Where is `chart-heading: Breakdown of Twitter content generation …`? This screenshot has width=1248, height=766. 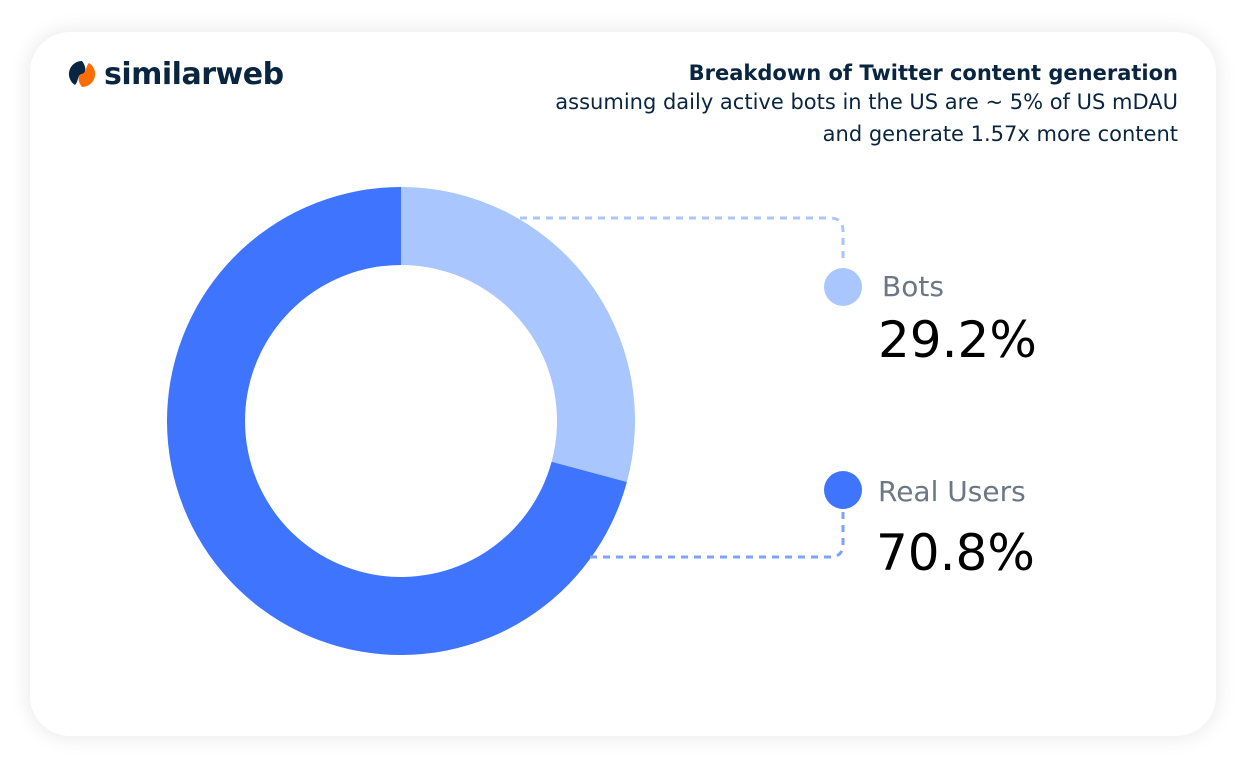 chart-heading: Breakdown of Twitter content generation … is located at coordinates (866, 105).